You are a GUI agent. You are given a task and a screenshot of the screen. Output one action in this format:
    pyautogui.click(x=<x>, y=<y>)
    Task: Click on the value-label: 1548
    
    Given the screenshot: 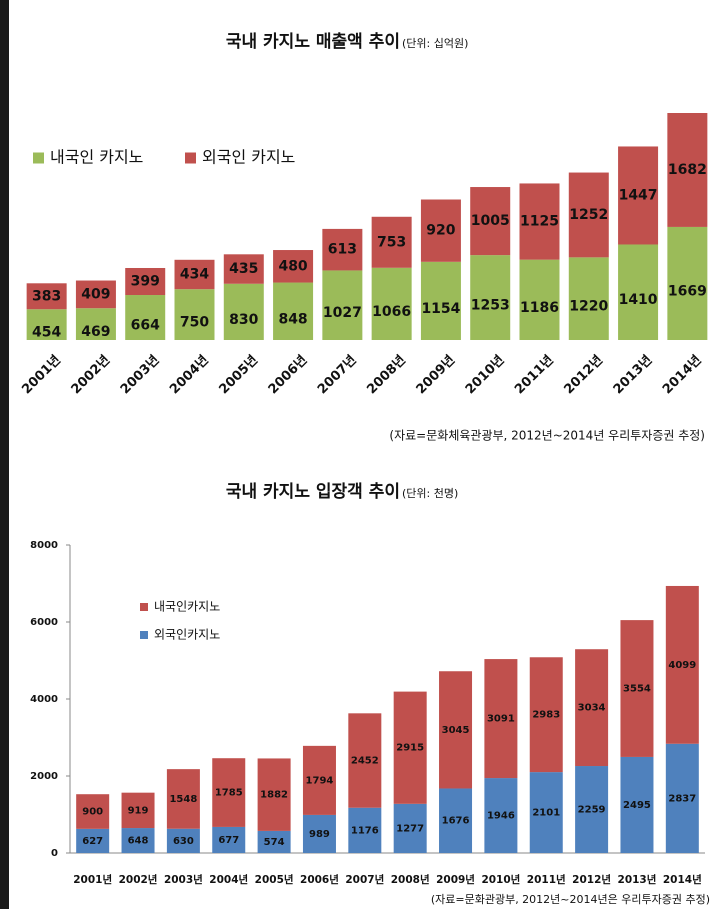 What is the action you would take?
    pyautogui.click(x=183, y=799)
    